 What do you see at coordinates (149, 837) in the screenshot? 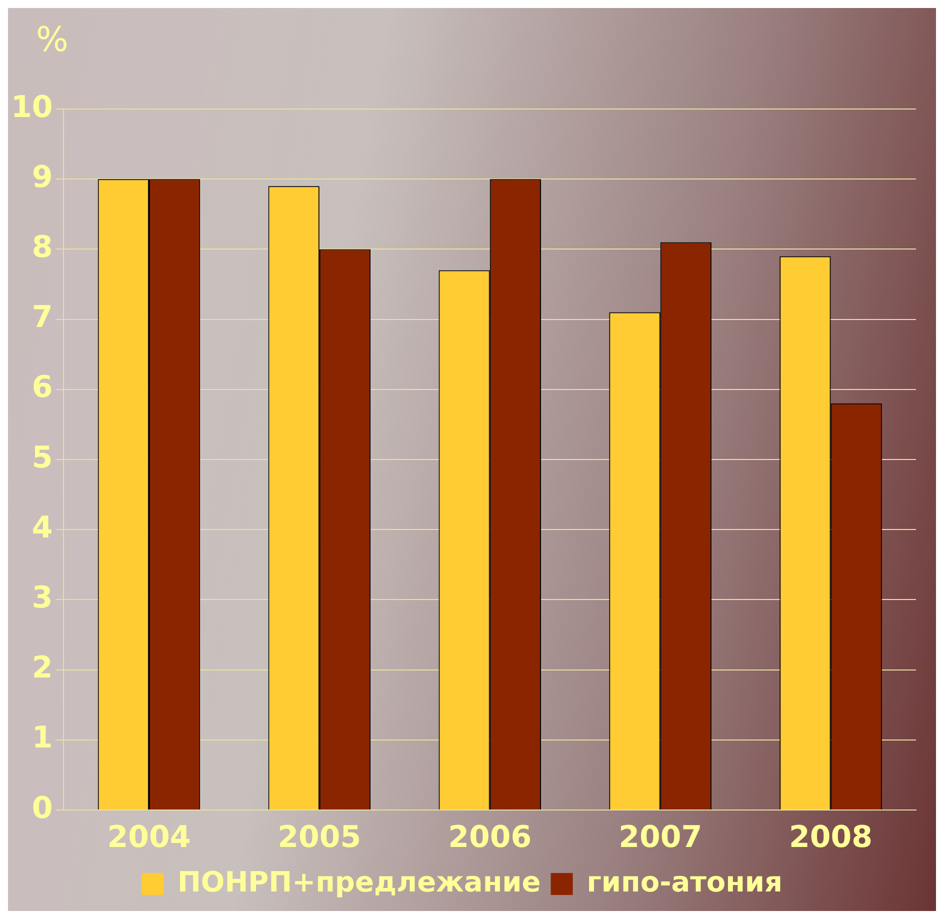
I see `x-tick-label: 2004` at bounding box center [149, 837].